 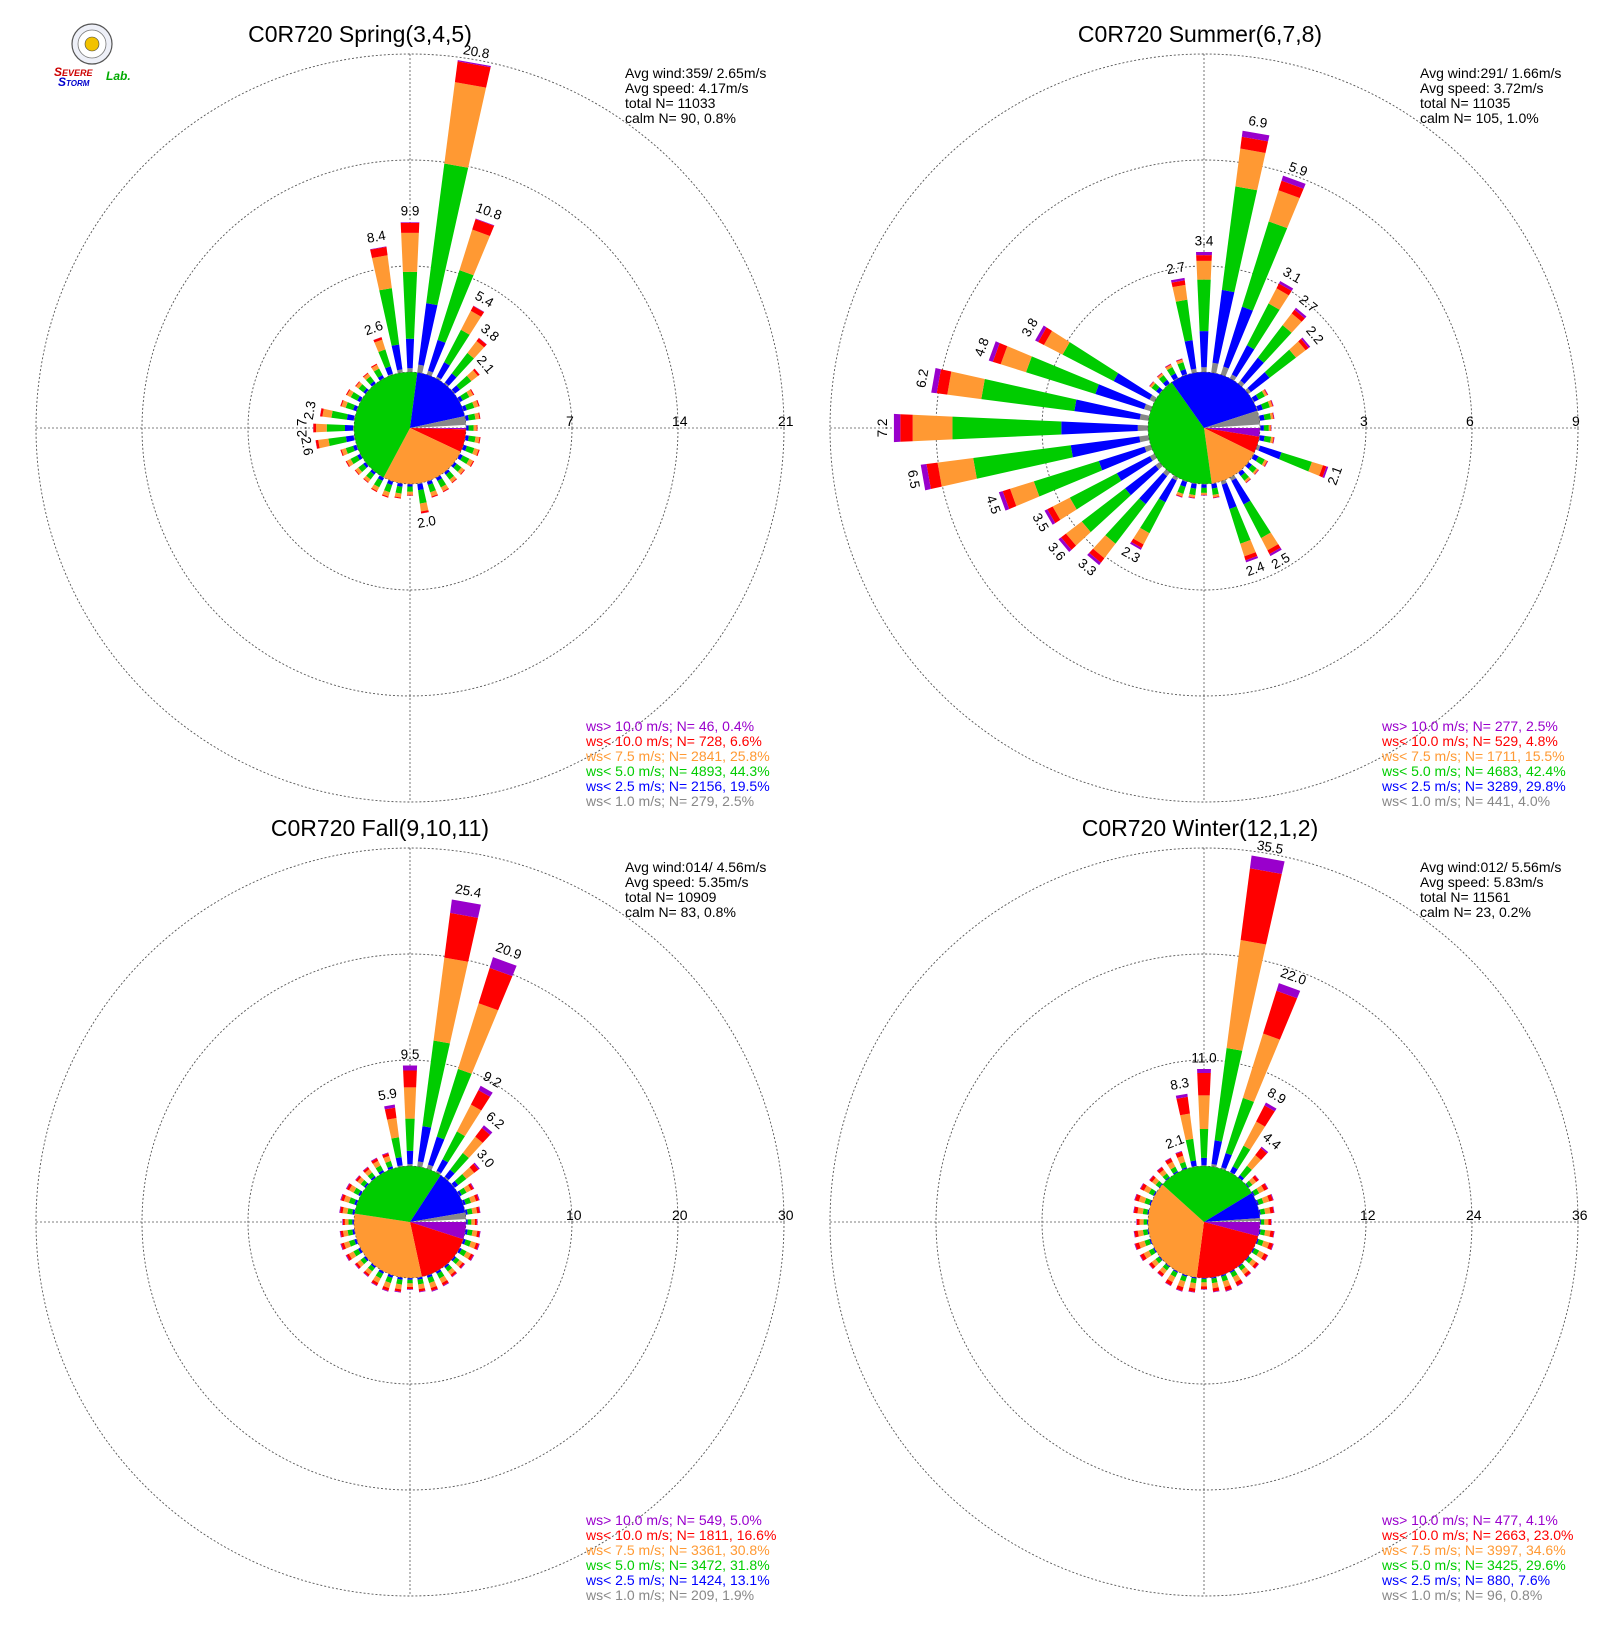 What do you see at coordinates (74, 72) in the screenshot?
I see `logo-text: SEVERE` at bounding box center [74, 72].